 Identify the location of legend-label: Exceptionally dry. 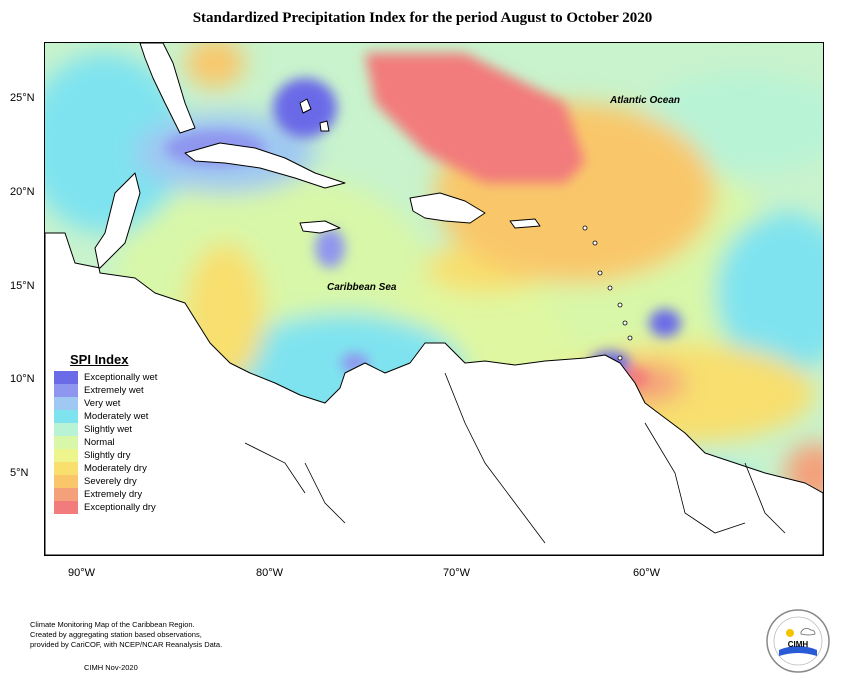
(120, 507).